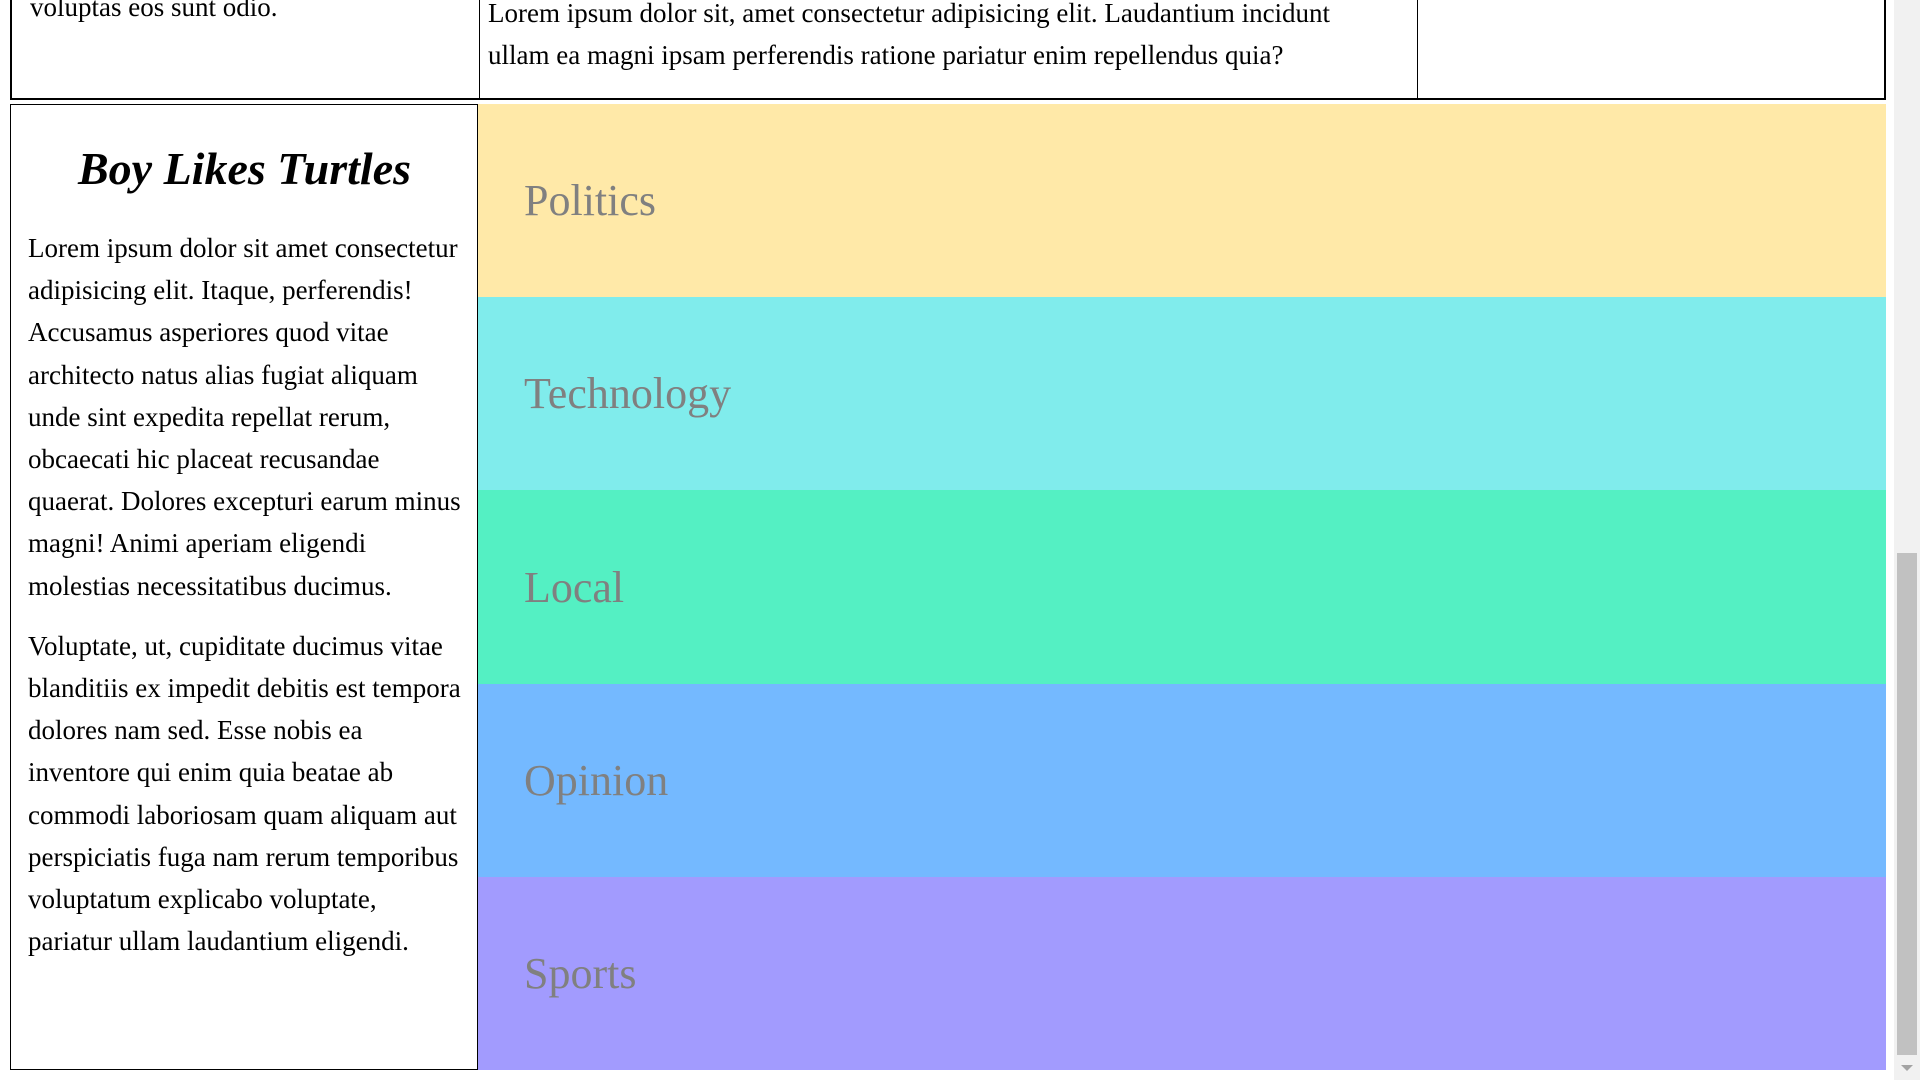 This screenshot has width=1920, height=1080. What do you see at coordinates (580, 973) in the screenshot?
I see `category-label: Sports` at bounding box center [580, 973].